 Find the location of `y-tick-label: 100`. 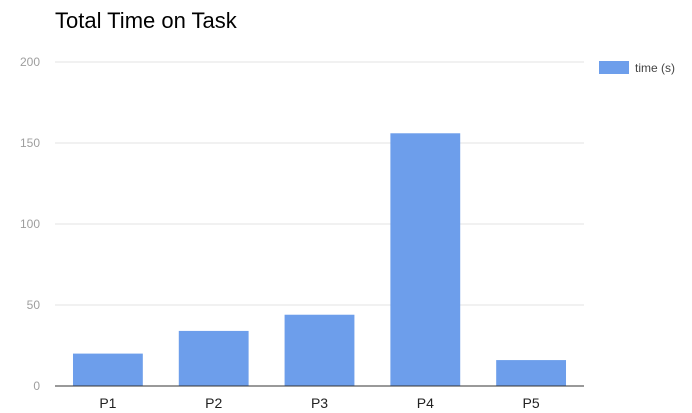

y-tick-label: 100 is located at coordinates (30, 224).